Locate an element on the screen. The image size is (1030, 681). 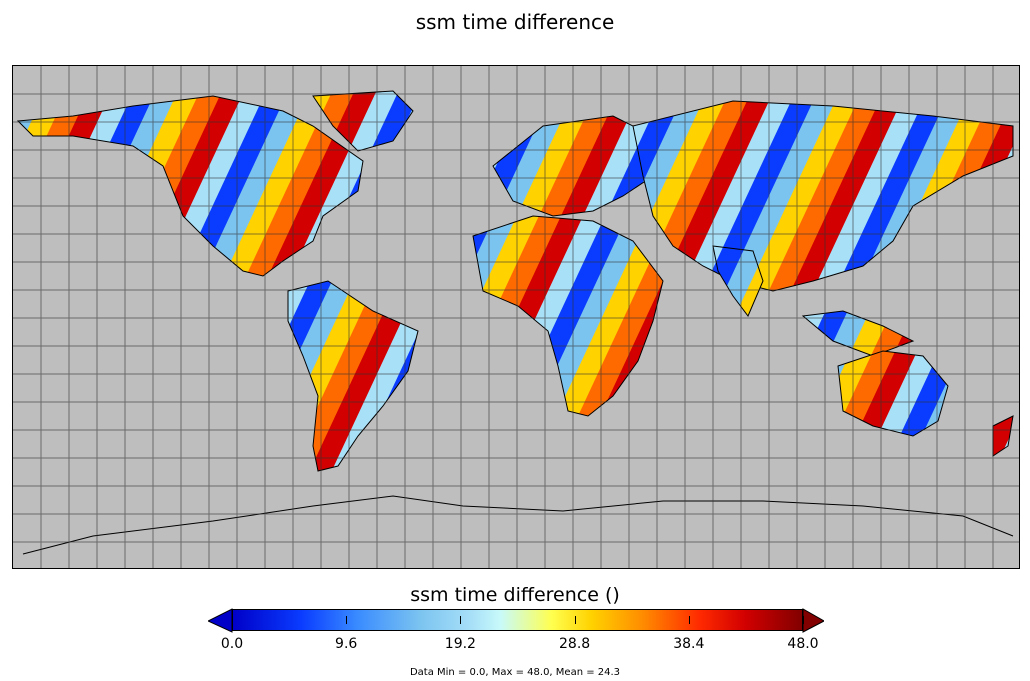
south-america is located at coordinates (353, 376).